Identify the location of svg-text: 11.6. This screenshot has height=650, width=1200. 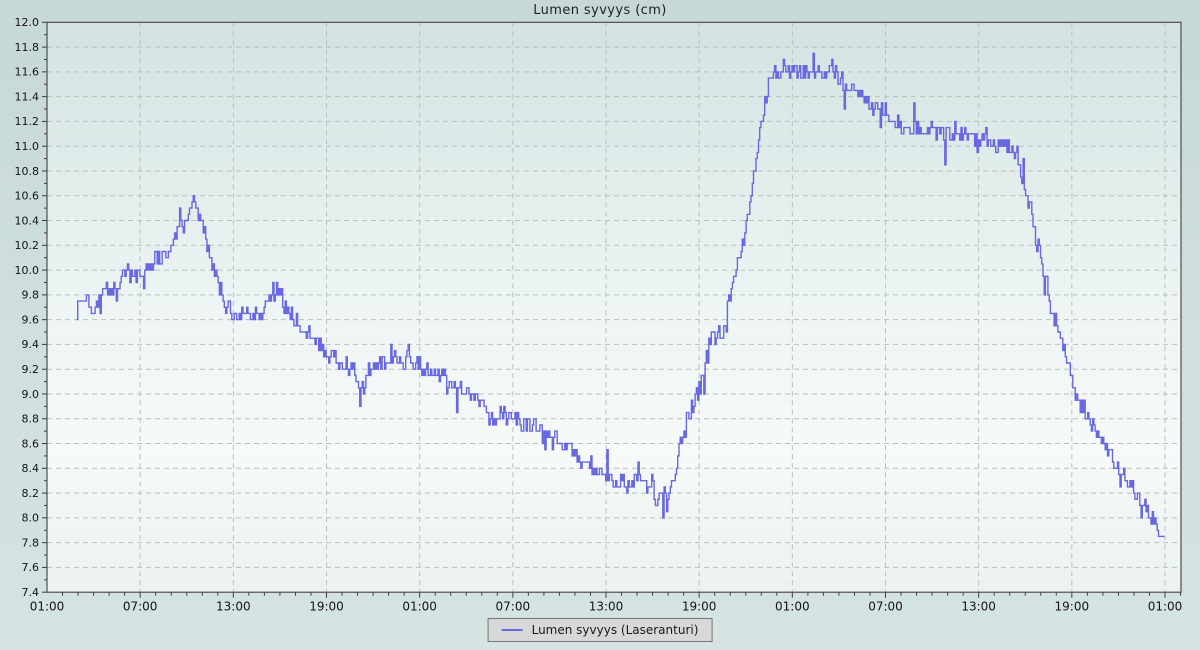
(27, 72).